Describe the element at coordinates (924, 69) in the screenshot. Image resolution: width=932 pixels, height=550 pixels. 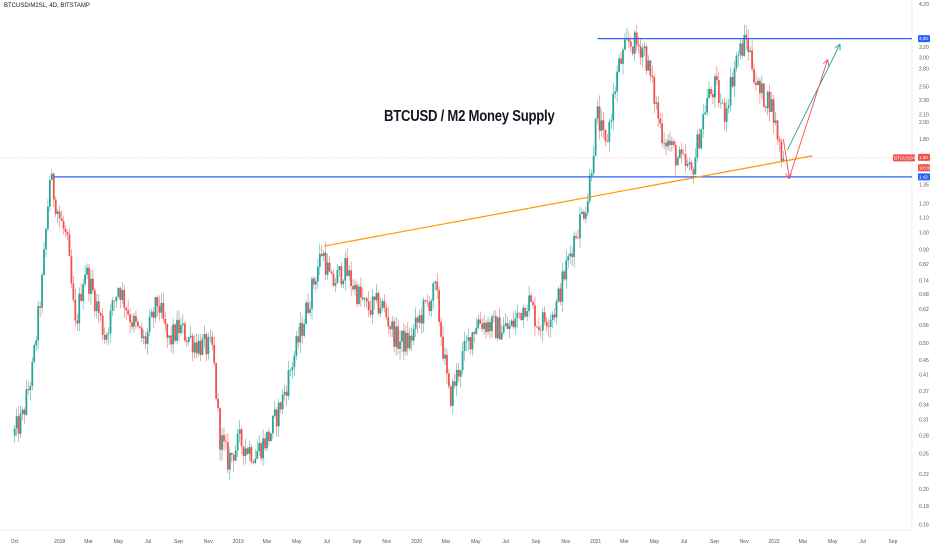
I see `price-tick-label: 2.80` at that location.